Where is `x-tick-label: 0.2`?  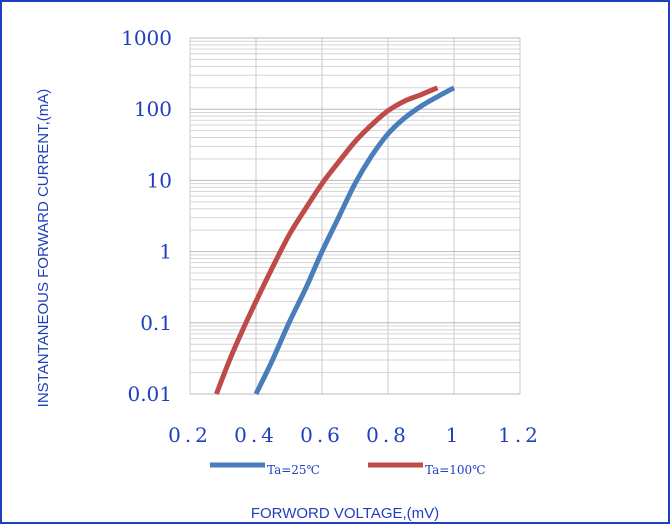 x-tick-label: 0.2 is located at coordinates (190, 435).